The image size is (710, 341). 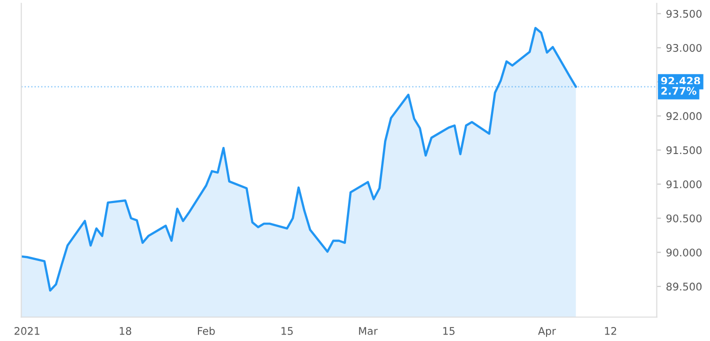 I want to click on y-tick-label: 90.000, so click(x=684, y=252).